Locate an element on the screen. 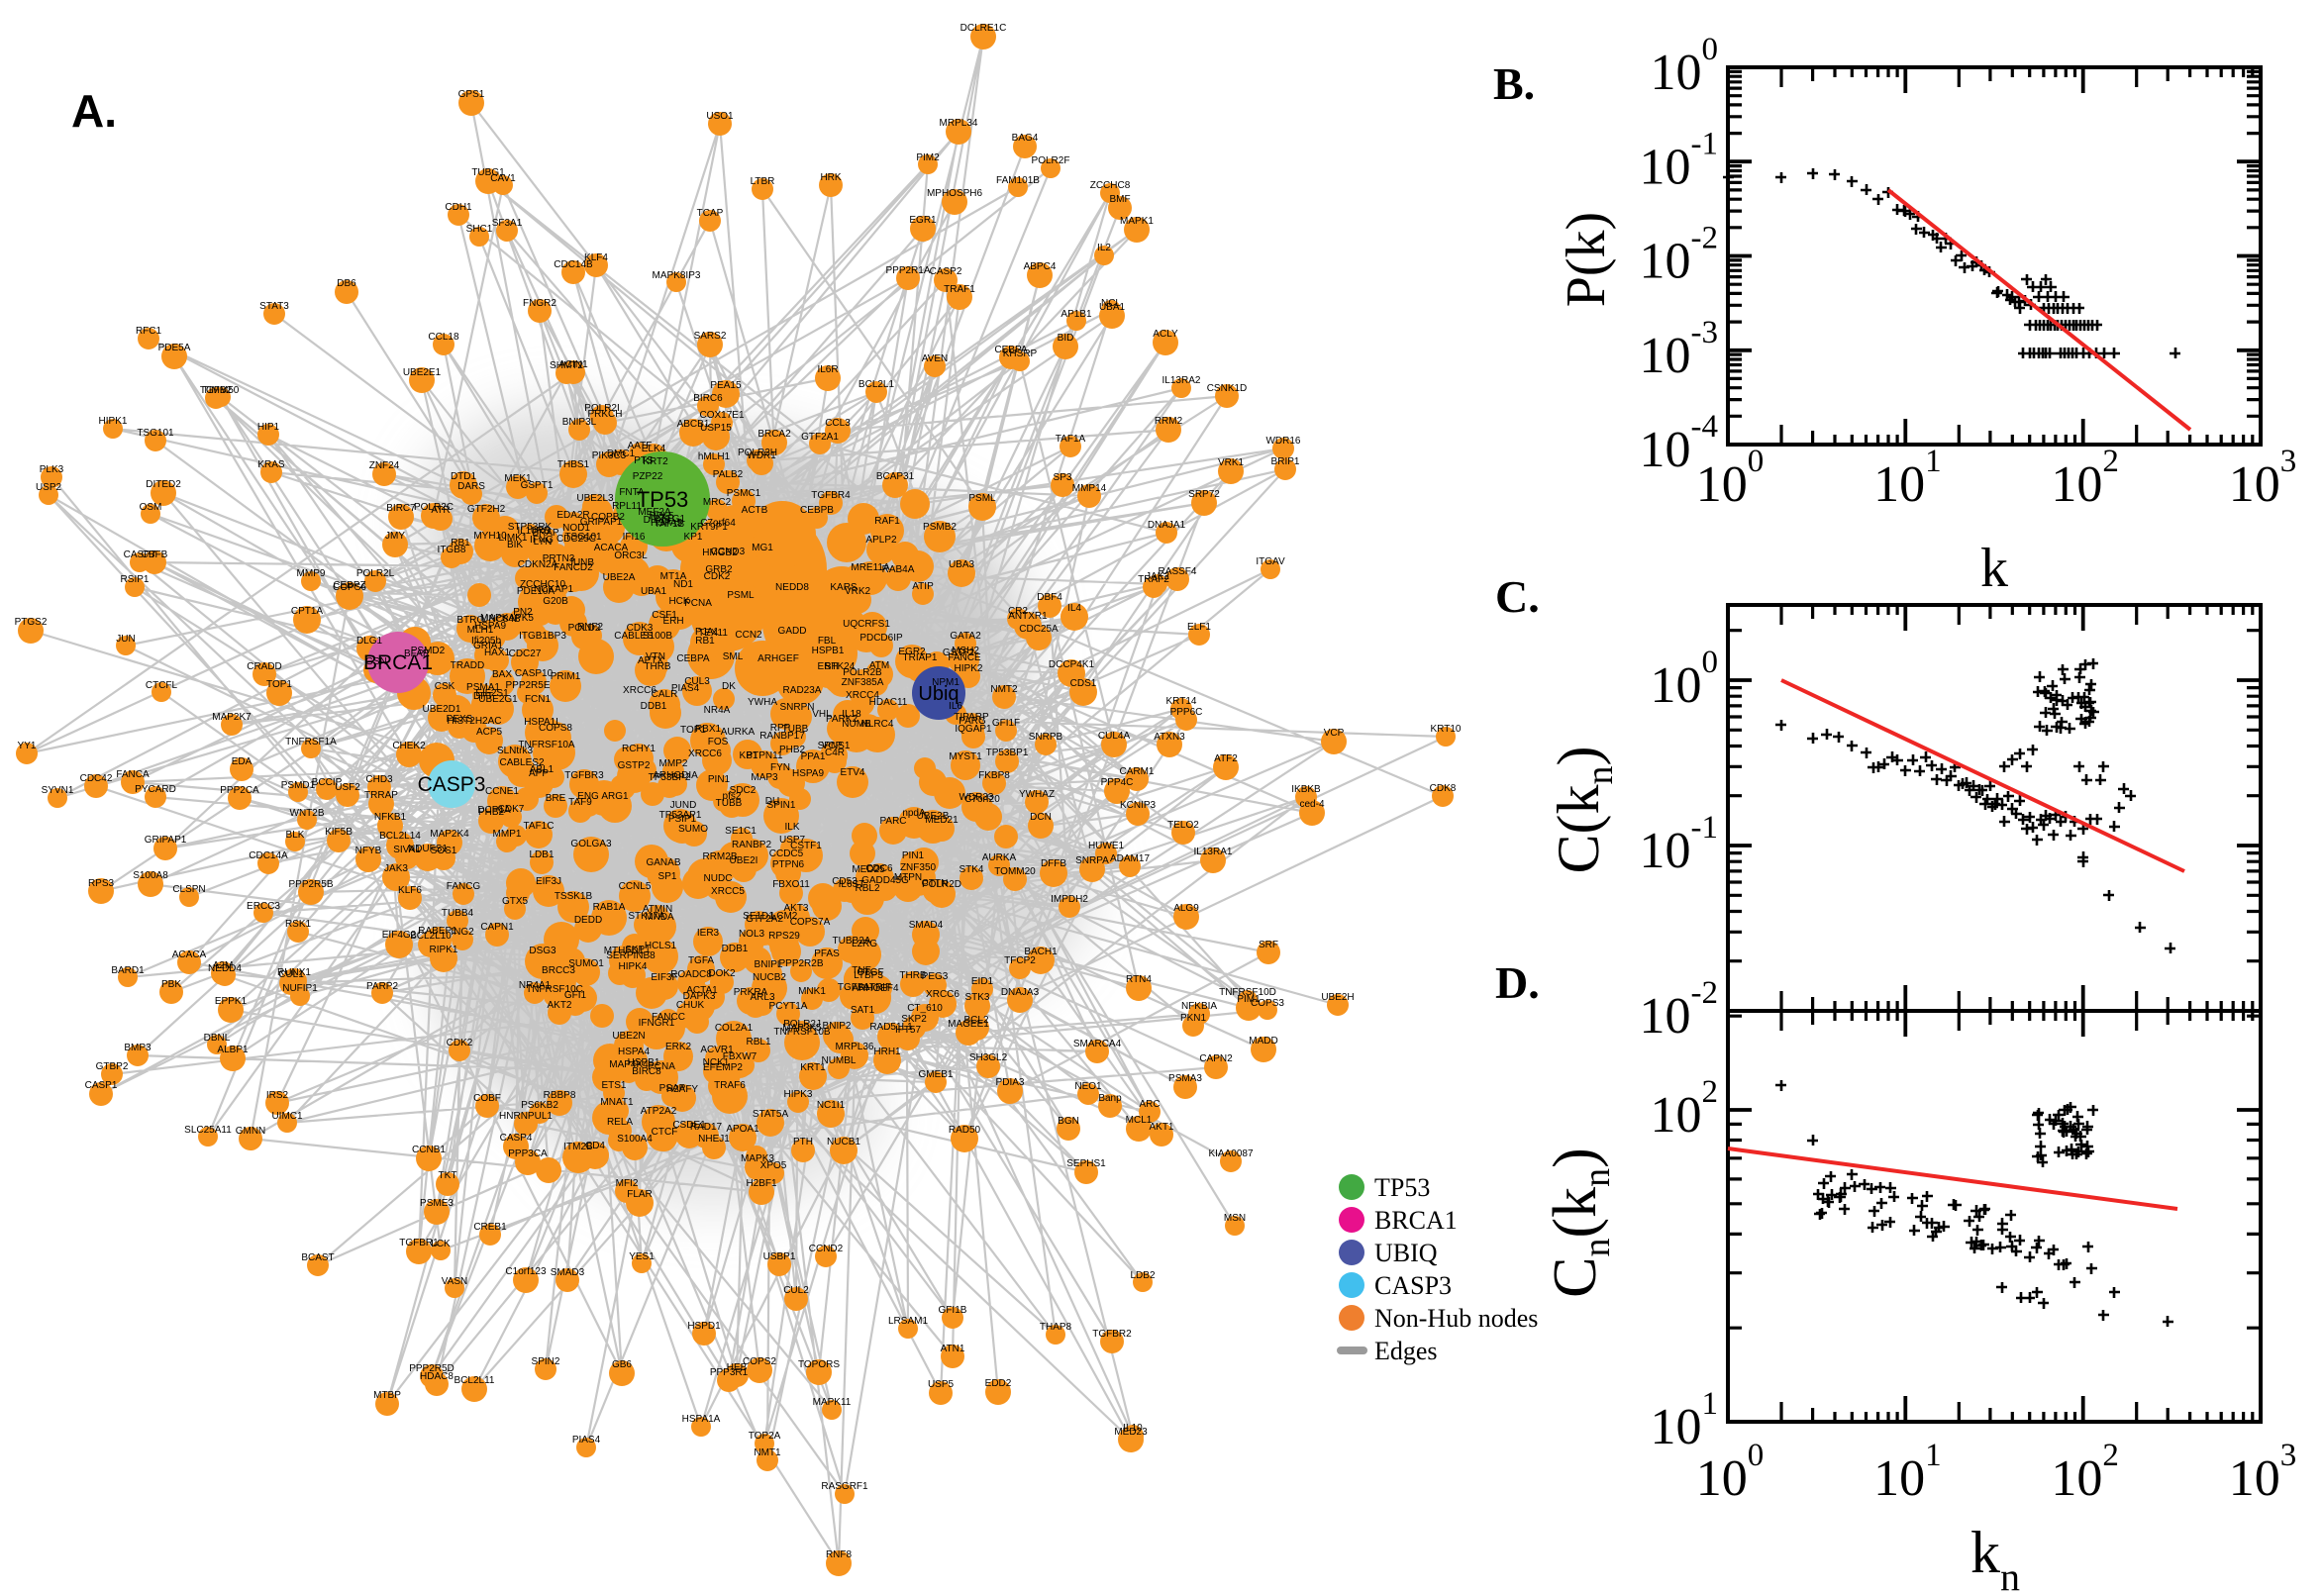 This screenshot has width=2323, height=1596. svg-text: PRKRA is located at coordinates (751, 993).